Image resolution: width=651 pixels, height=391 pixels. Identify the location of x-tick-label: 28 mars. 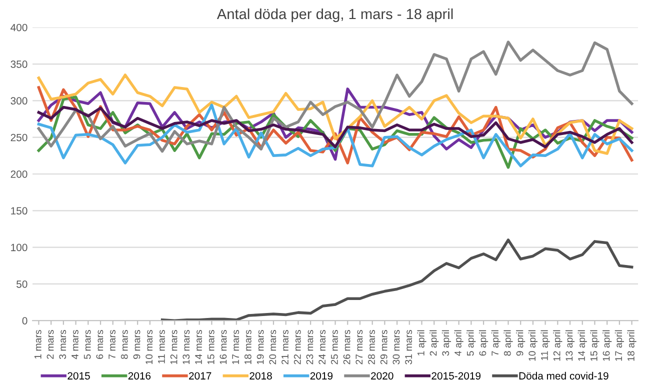
(371, 347).